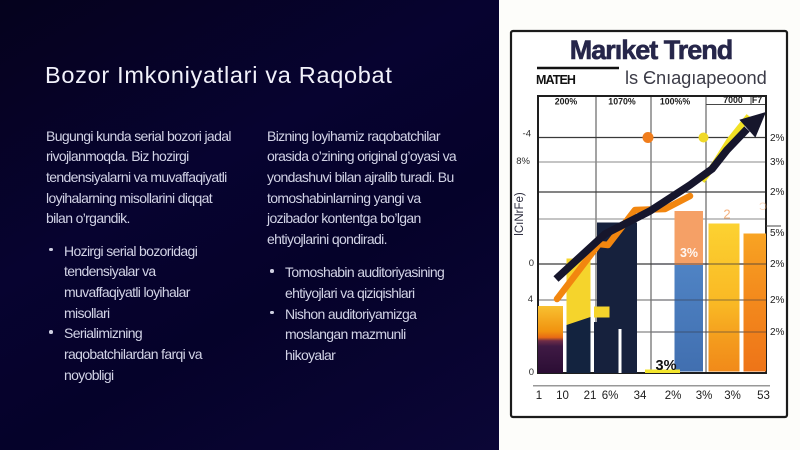  What do you see at coordinates (523, 161) in the screenshot?
I see `svg-text: 8%` at bounding box center [523, 161].